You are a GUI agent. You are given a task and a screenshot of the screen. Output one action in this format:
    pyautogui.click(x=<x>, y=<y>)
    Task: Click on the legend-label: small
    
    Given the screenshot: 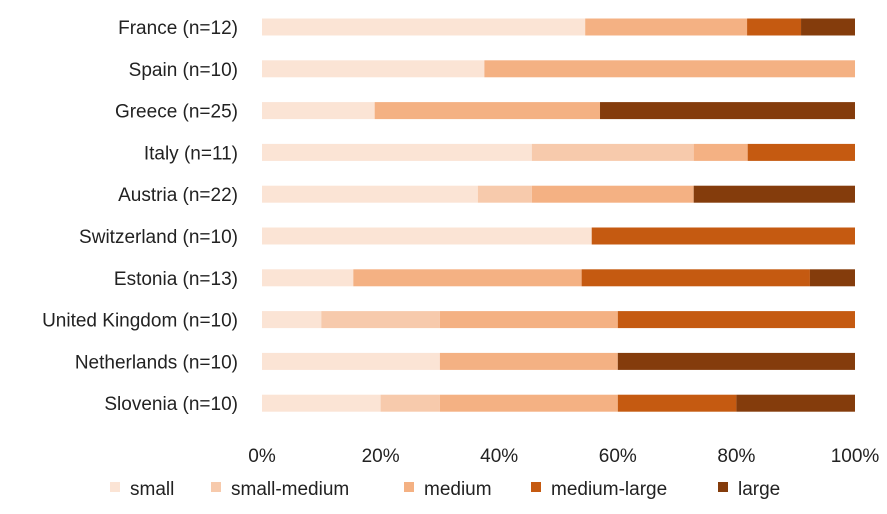 What is the action you would take?
    pyautogui.click(x=152, y=489)
    